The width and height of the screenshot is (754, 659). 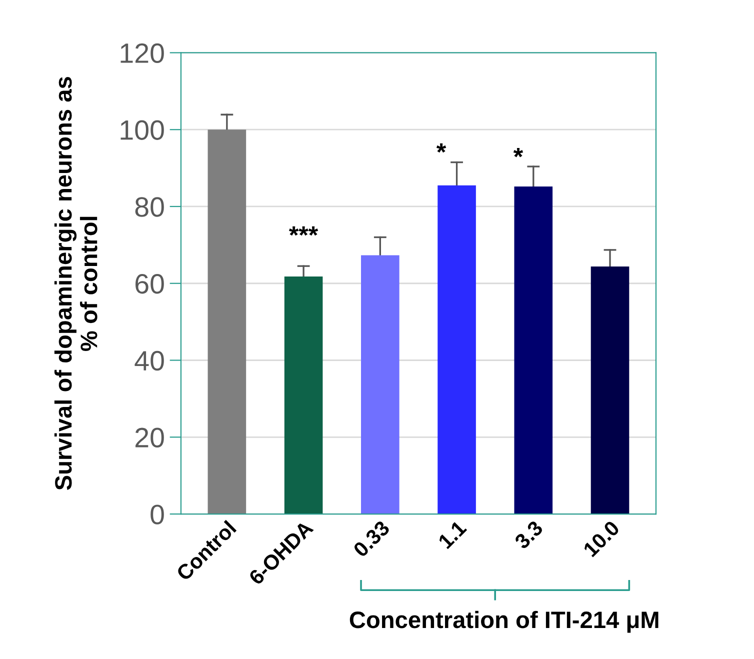 What do you see at coordinates (76, 283) in the screenshot?
I see `y-axis-title: Survival of dopaminergic neurons as % of control` at bounding box center [76, 283].